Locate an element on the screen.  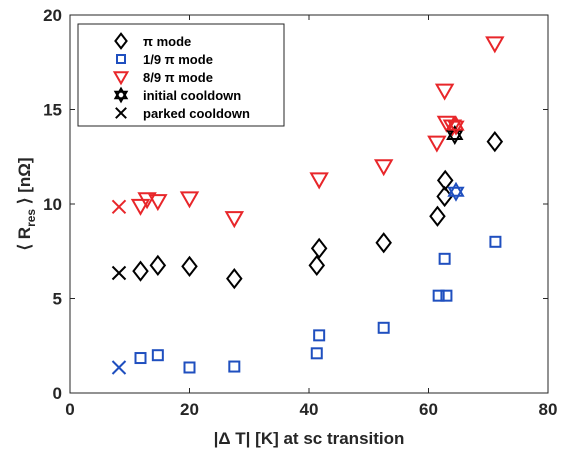
x-tick-label-1: 20 is located at coordinates (189, 409).